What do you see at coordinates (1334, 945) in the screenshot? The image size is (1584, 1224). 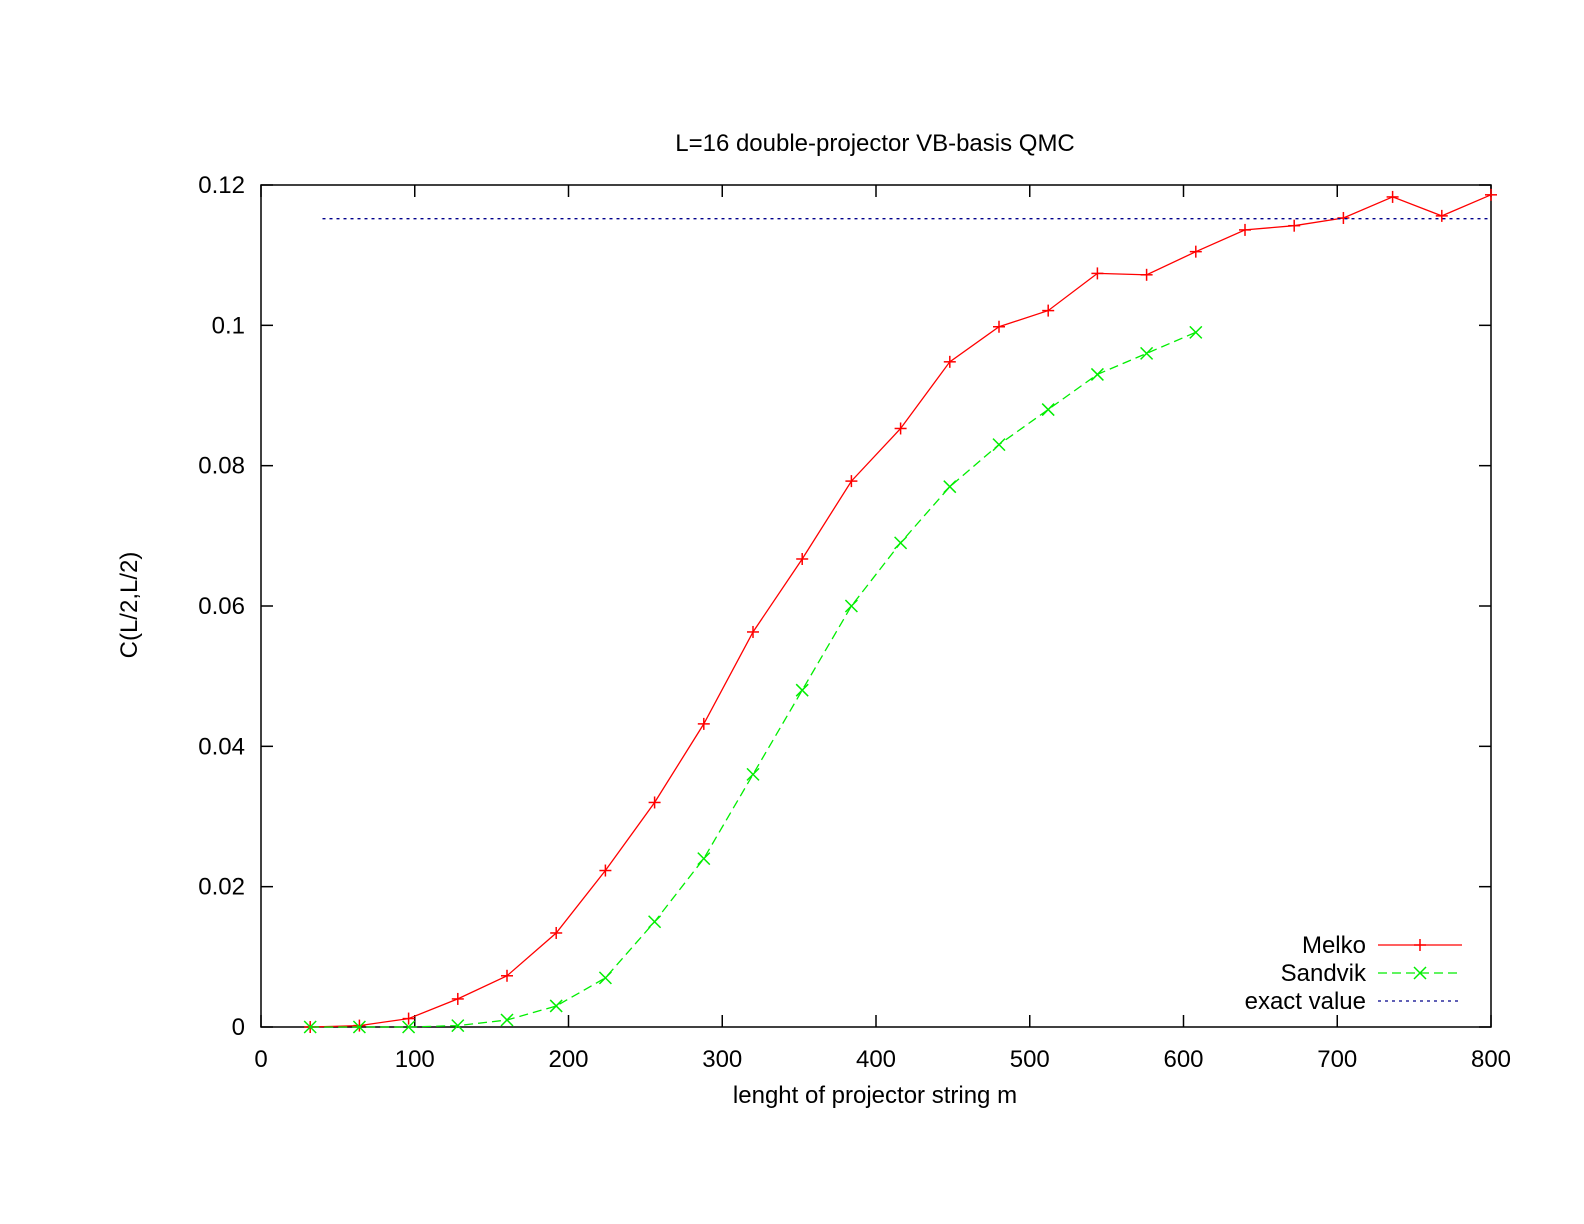 I see `legend-label: Melko` at bounding box center [1334, 945].